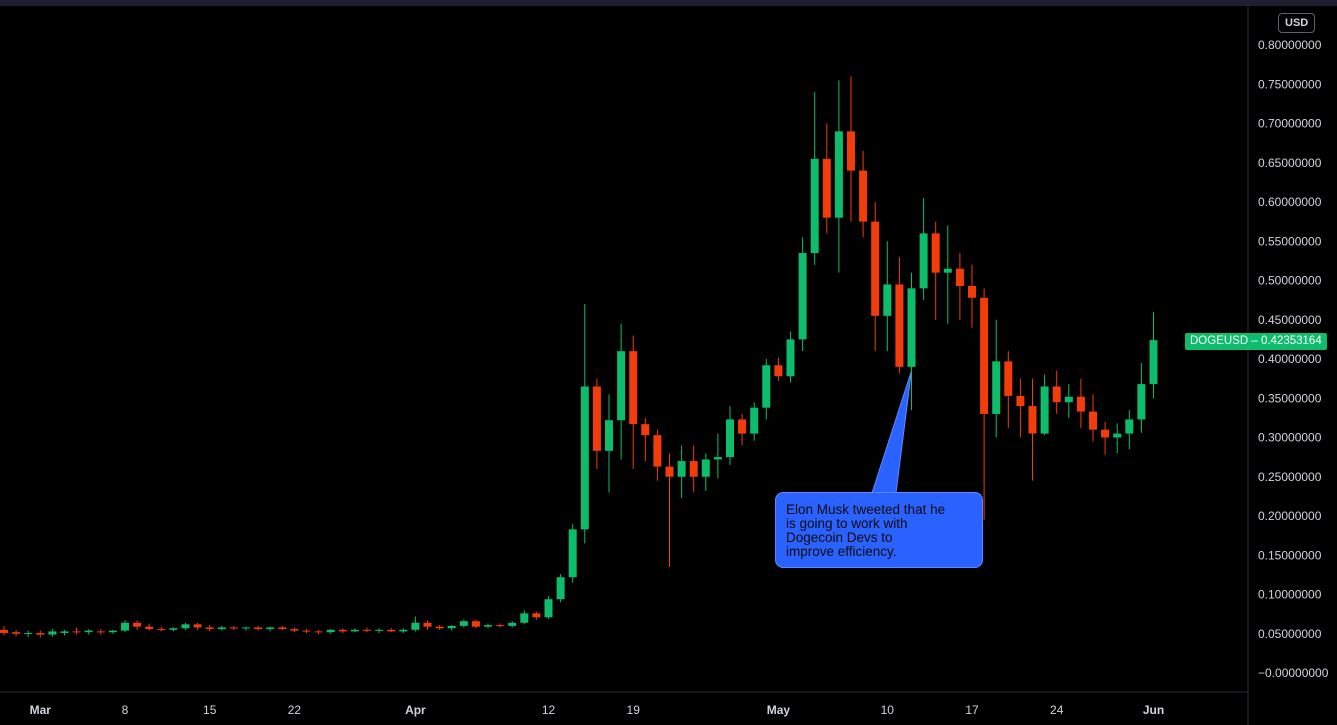 The image size is (1337, 725). What do you see at coordinates (597, 710) in the screenshot?
I see `time-axis: Mar 8 15 22 Apr 12 19 May 10 17 24 Jun` at bounding box center [597, 710].